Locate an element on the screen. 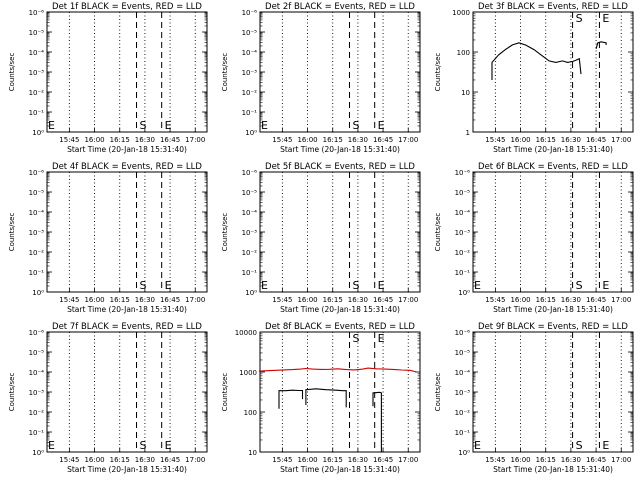 The height and width of the screenshot is (480, 640). panel-title: Det 1f BLACK = Events, RED = LLD is located at coordinates (127, 7).